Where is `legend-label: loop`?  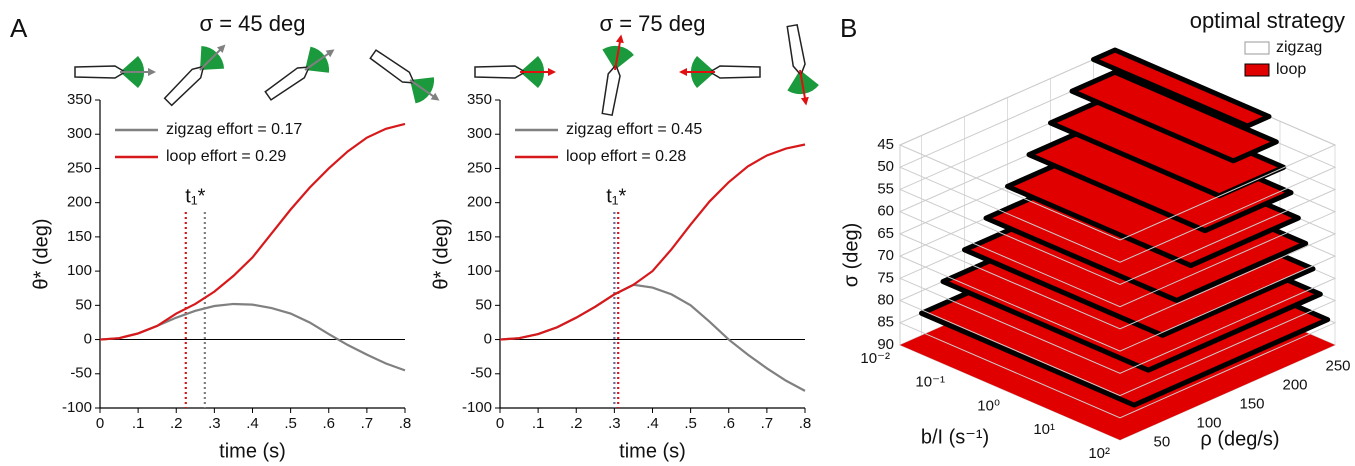 legend-label: loop is located at coordinates (1291, 69).